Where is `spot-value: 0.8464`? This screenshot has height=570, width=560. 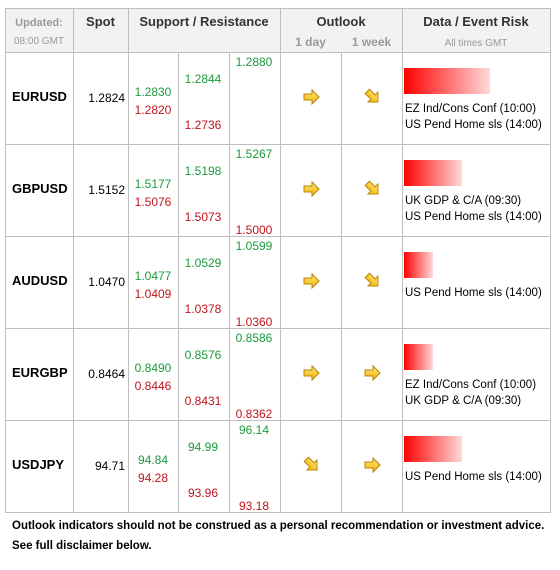
spot-value: 0.8464 is located at coordinates (106, 374).